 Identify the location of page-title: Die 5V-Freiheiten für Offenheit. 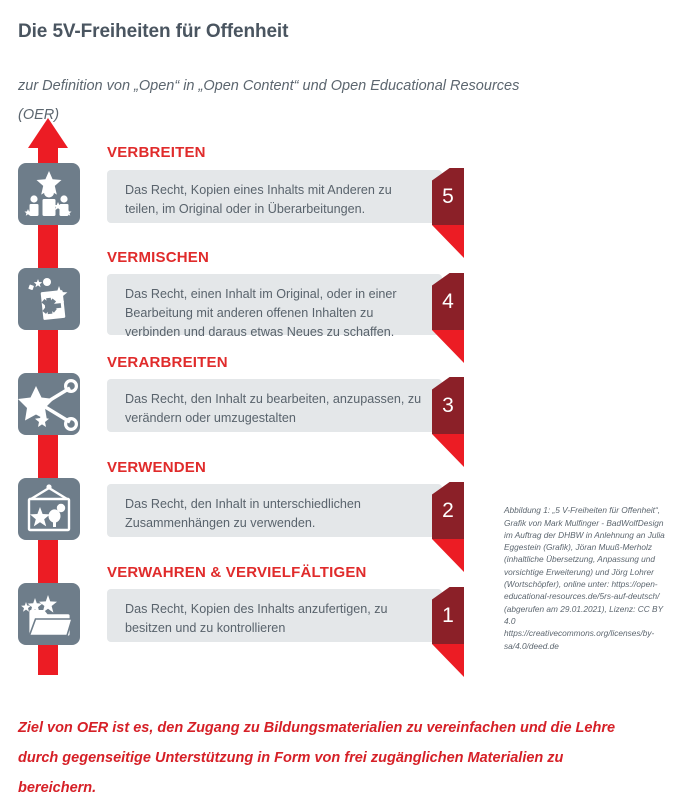
(153, 31).